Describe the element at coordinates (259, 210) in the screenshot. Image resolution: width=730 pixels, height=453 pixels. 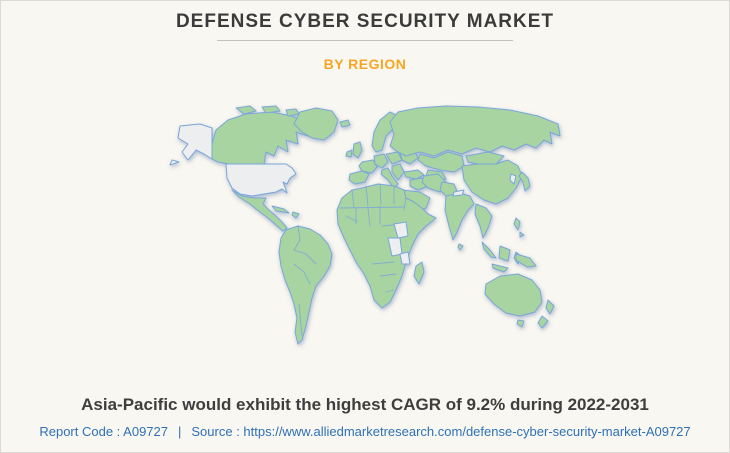
I see `region-mexico-central-america` at that location.